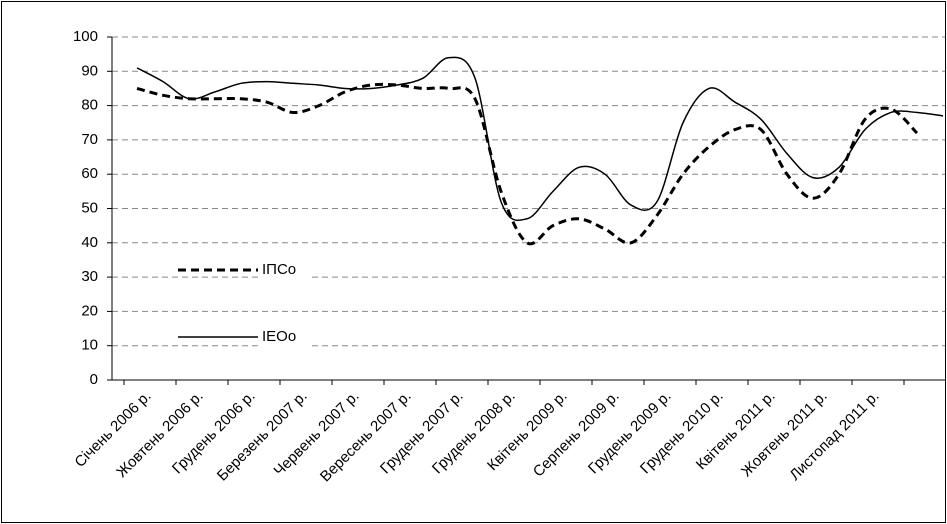 The height and width of the screenshot is (524, 947). What do you see at coordinates (89, 207) in the screenshot?
I see `y-tick-label: 50` at bounding box center [89, 207].